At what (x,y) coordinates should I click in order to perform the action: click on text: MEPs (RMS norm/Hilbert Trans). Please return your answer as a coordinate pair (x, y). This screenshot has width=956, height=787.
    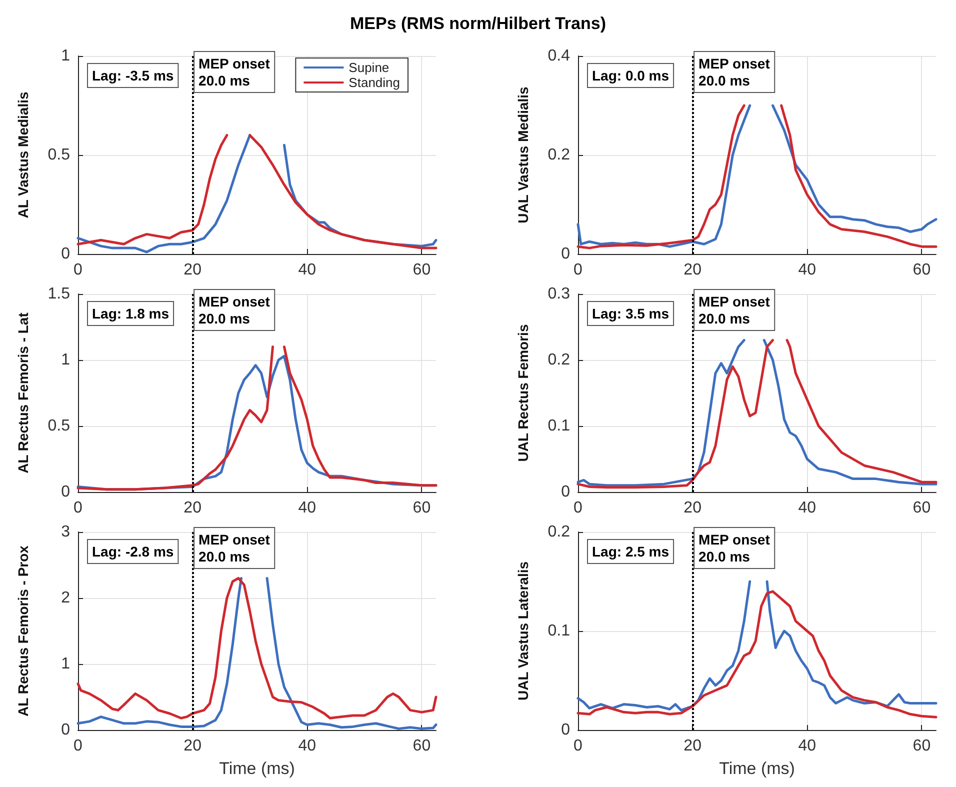
    Looking at the image, I should click on (478, 24).